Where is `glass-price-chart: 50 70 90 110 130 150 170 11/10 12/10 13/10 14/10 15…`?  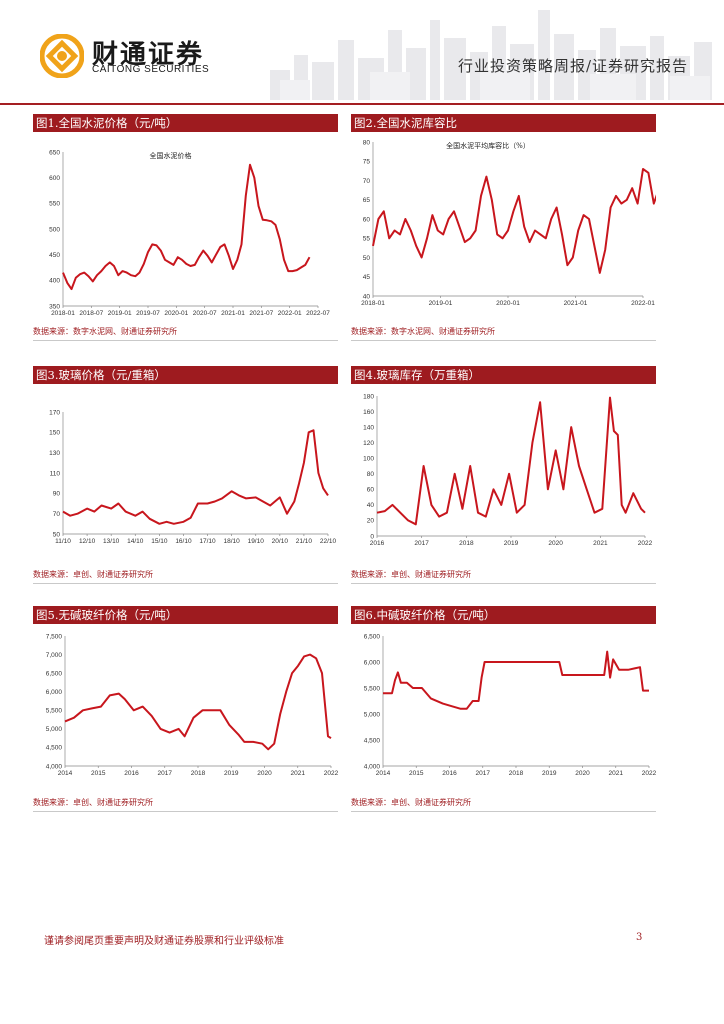
glass-price-chart: 50 70 90 110 130 150 170 11/10 12/10 13/10 14/10 15… is located at coordinates (193, 477).